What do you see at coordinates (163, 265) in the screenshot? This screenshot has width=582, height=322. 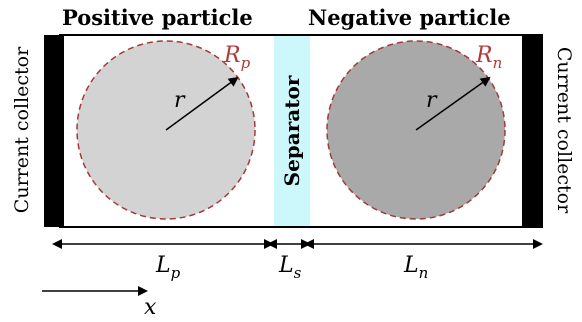 I see `Lp-main: L` at bounding box center [163, 265].